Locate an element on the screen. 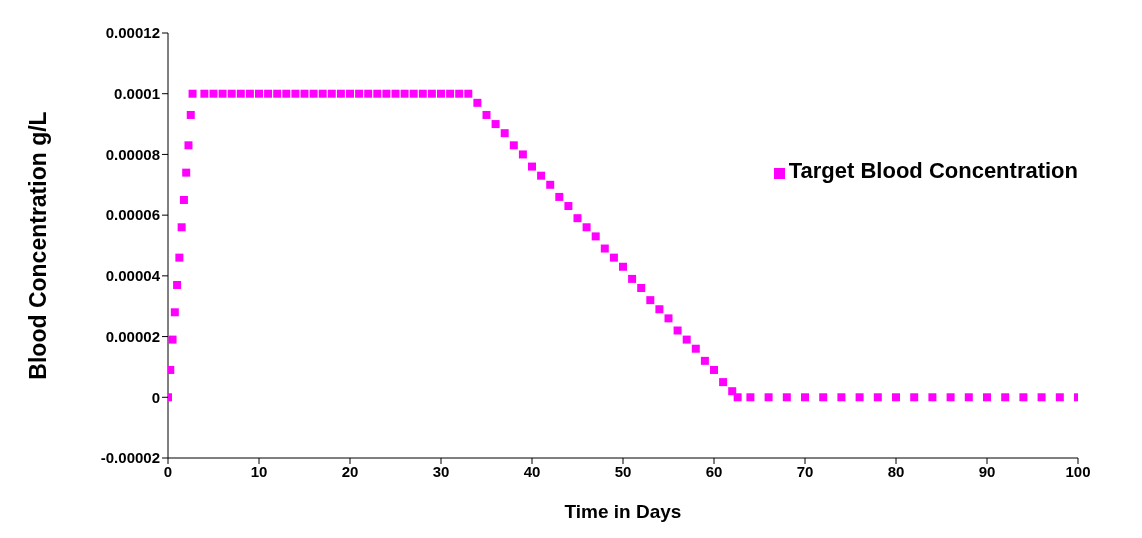  legend-label: Target Blood Concentration is located at coordinates (933, 170).